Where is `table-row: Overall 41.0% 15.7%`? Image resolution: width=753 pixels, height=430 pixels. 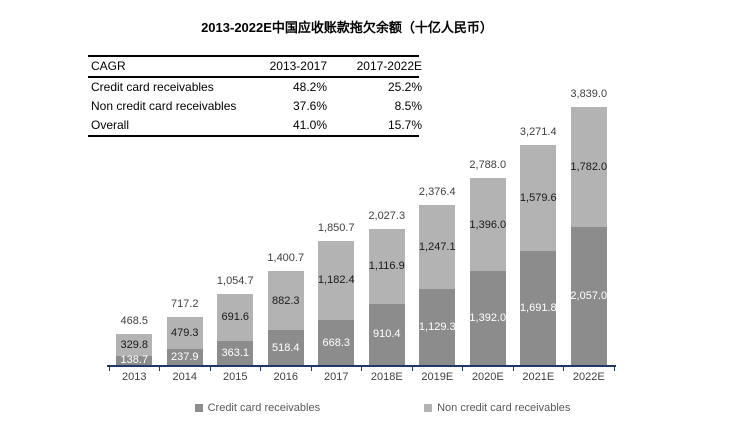 table-row: Overall 41.0% 15.7% is located at coordinates (255, 125).